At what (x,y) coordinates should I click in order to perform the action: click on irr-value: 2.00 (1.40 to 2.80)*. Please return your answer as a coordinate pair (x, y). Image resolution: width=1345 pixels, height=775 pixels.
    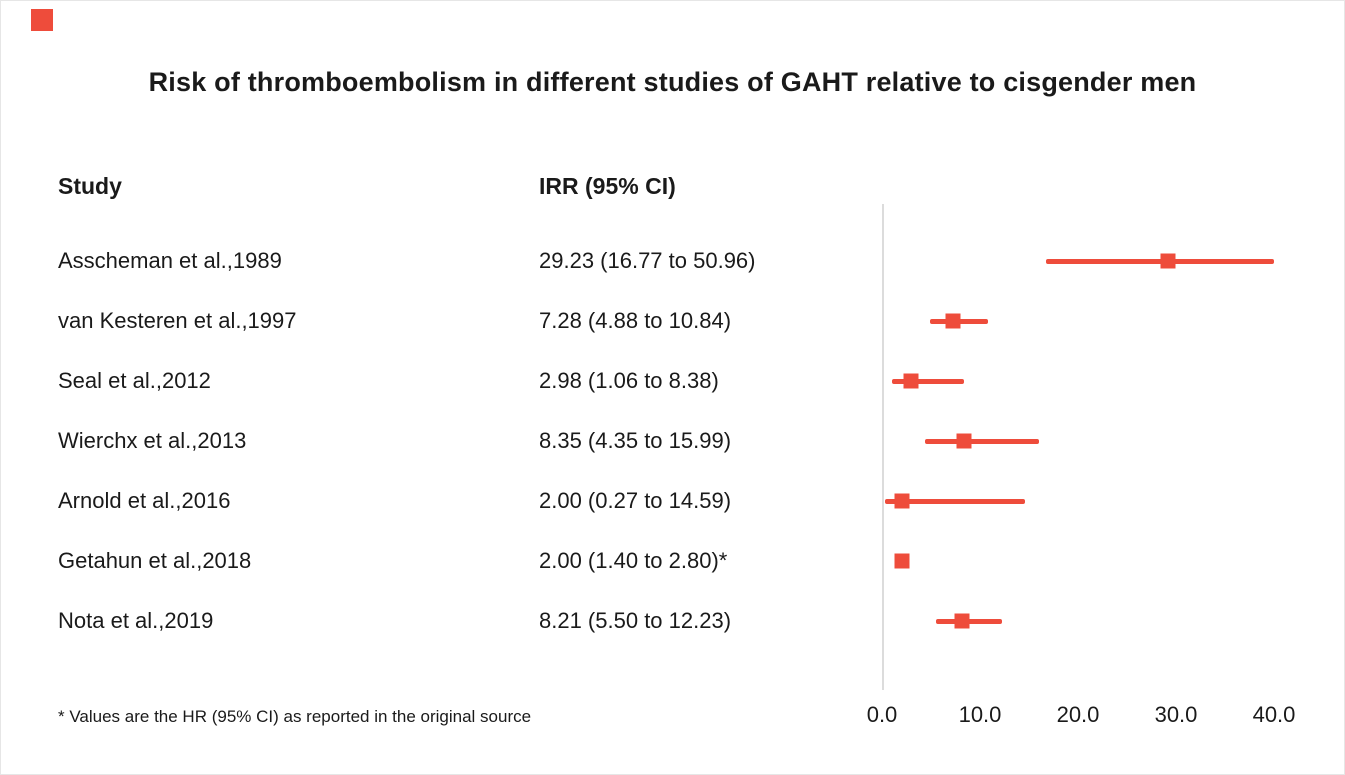
    Looking at the image, I should click on (633, 560).